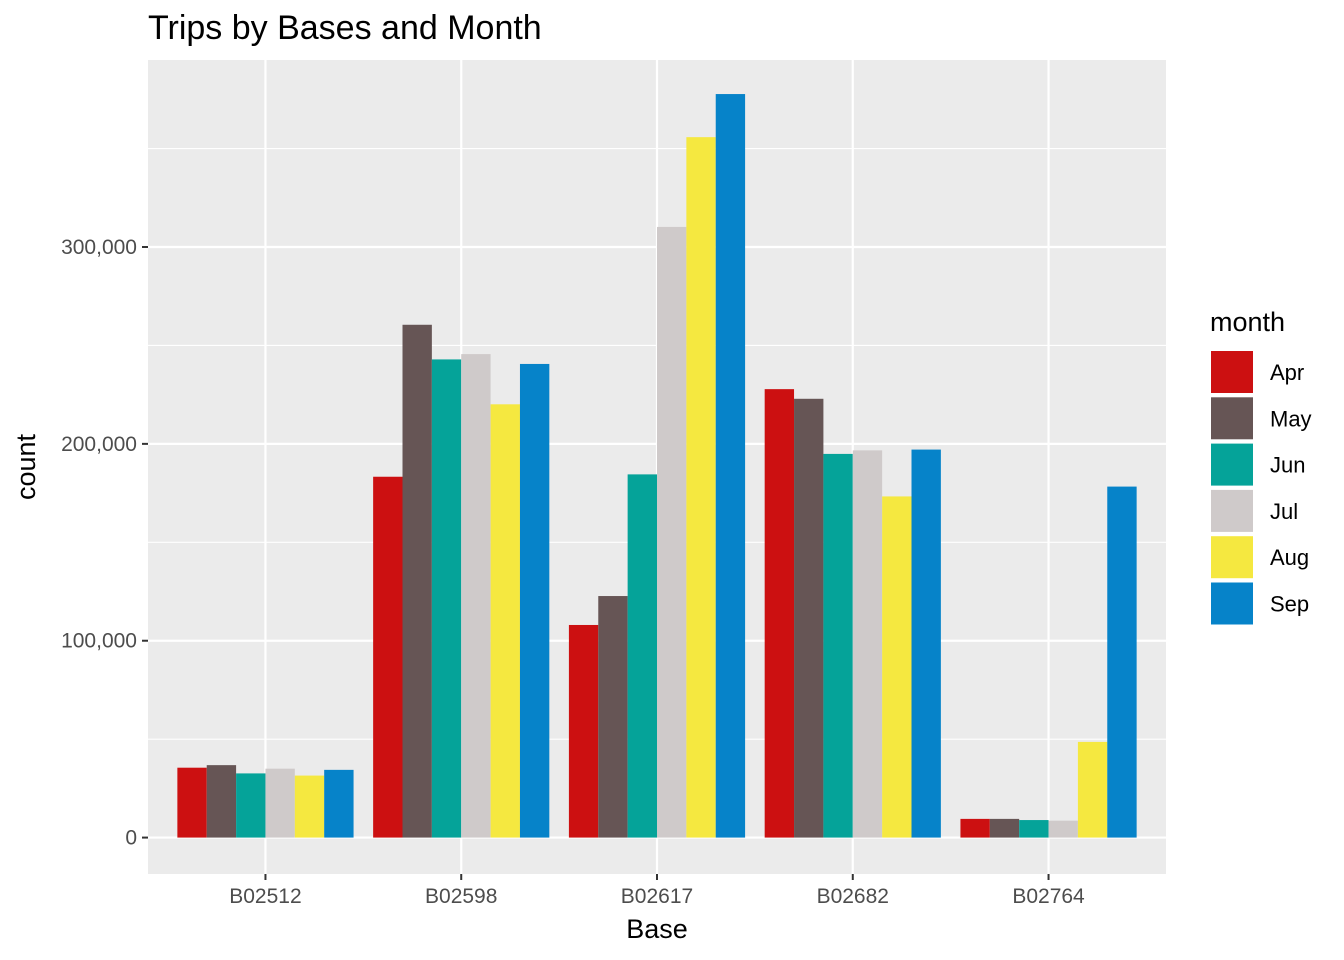  I want to click on x-tick-label: B02764, so click(1048, 896).